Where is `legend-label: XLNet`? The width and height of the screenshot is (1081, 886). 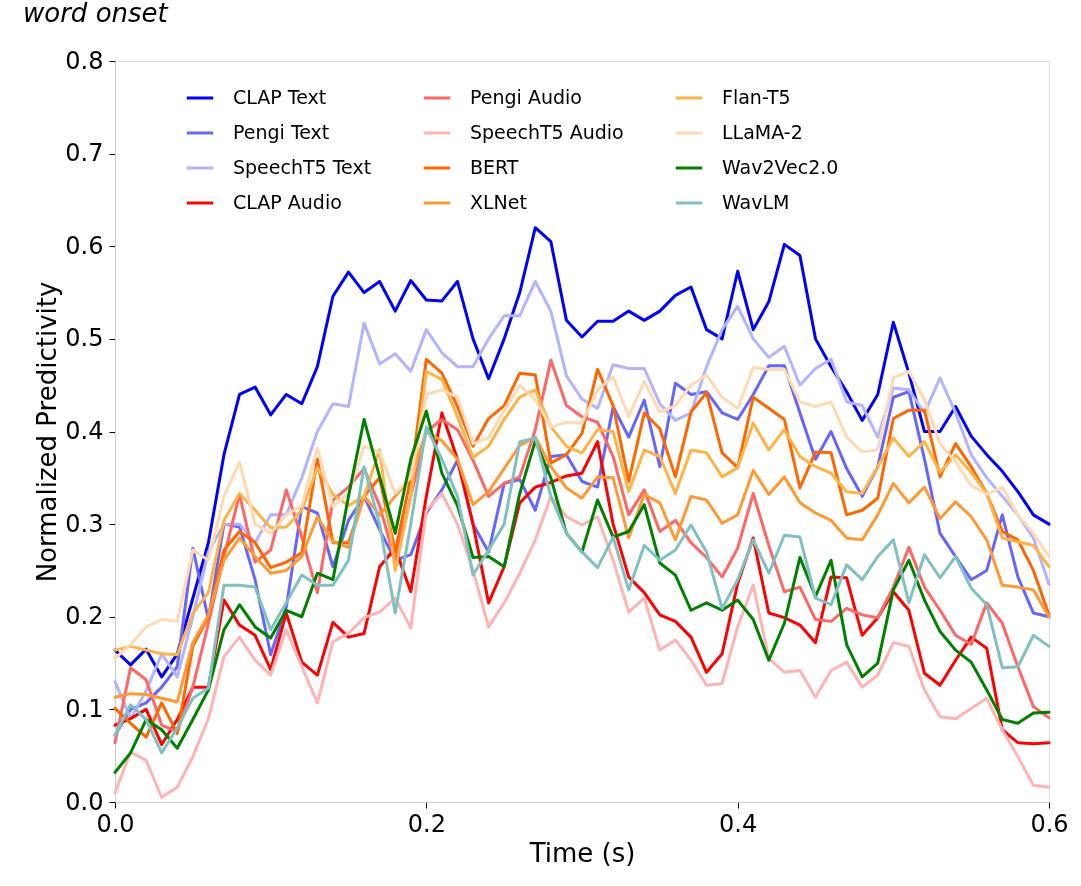 legend-label: XLNet is located at coordinates (498, 202).